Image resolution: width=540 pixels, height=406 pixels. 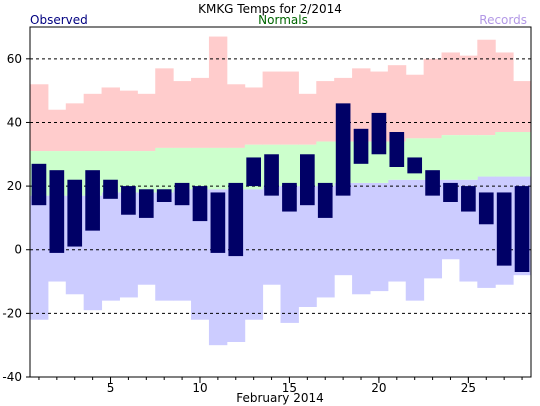 What do you see at coordinates (59, 20) in the screenshot?
I see `legend-observed: Observed` at bounding box center [59, 20].